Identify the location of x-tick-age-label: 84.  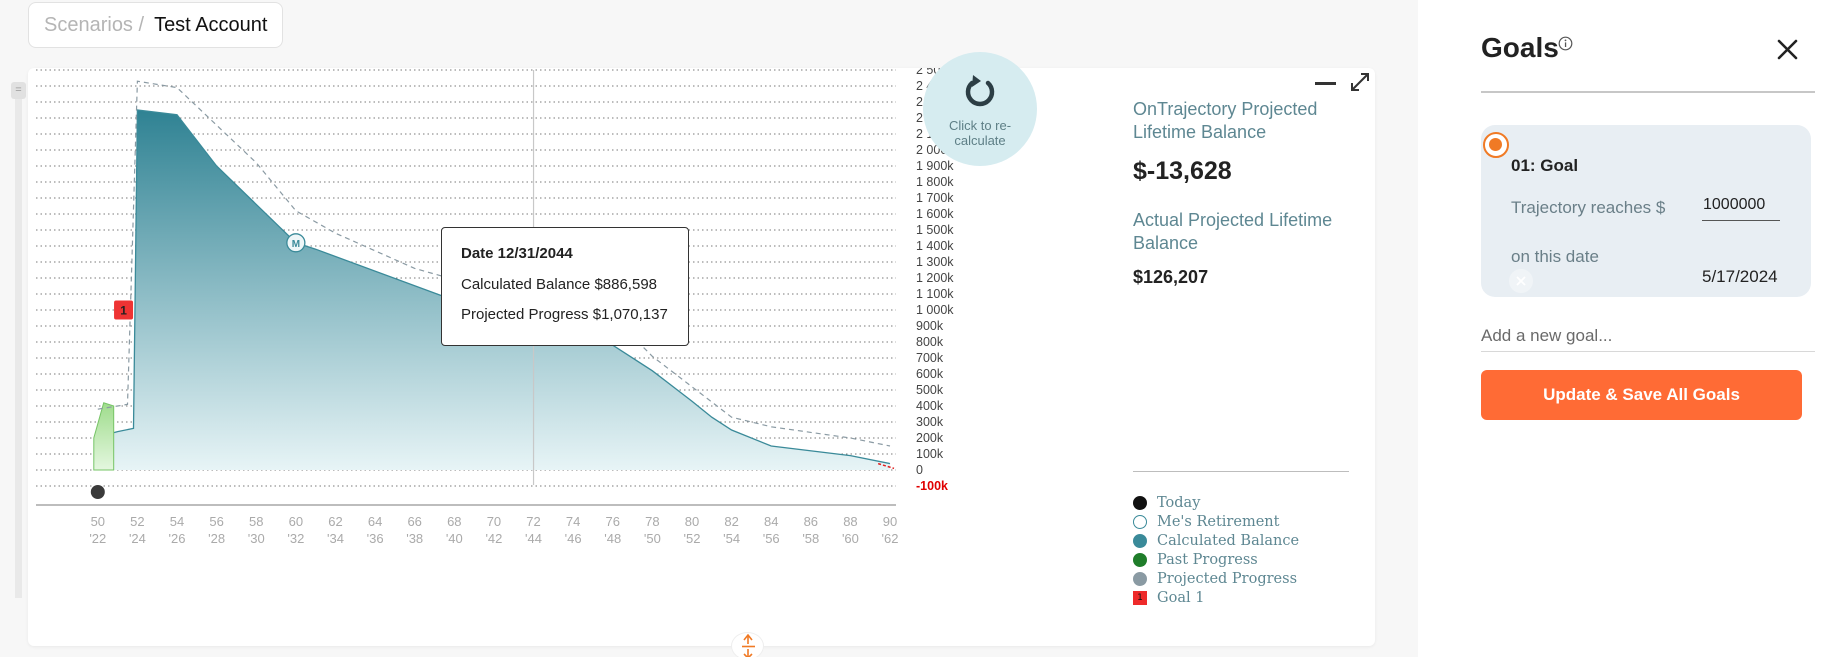
(771, 521).